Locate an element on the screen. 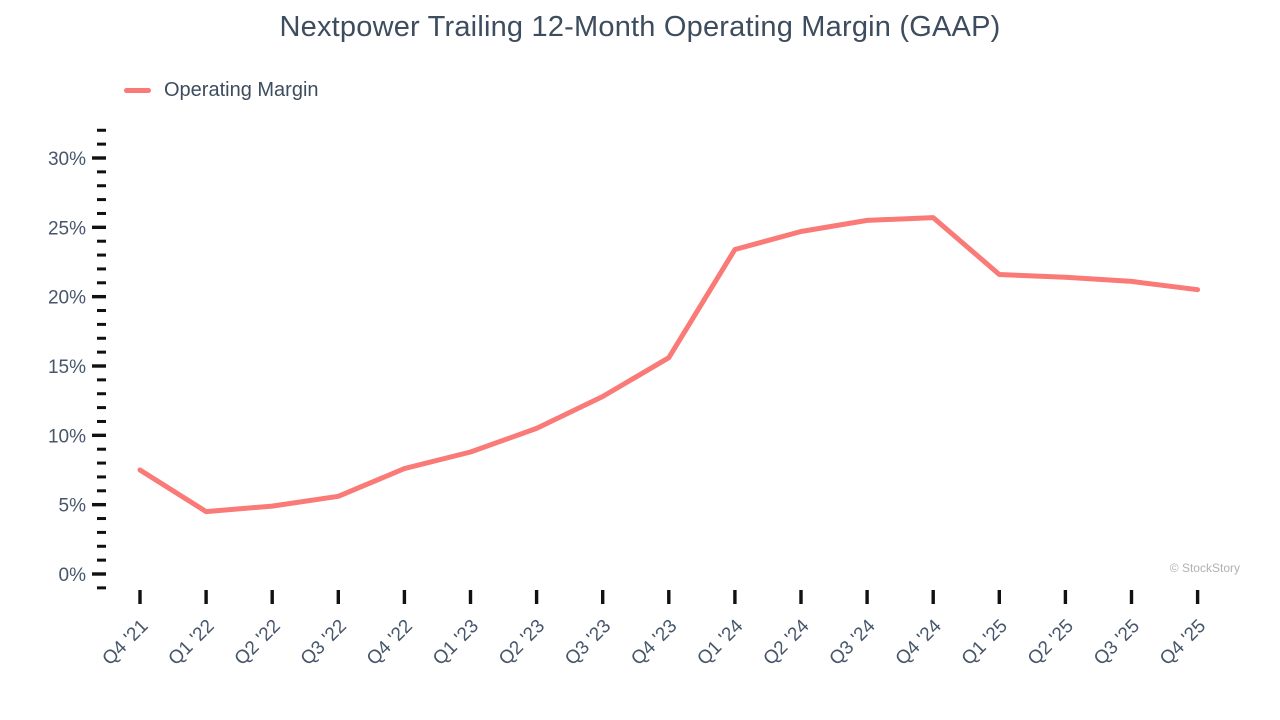 This screenshot has width=1280, height=720. x-axis-tick-label: Q3 '23 is located at coordinates (588, 643).